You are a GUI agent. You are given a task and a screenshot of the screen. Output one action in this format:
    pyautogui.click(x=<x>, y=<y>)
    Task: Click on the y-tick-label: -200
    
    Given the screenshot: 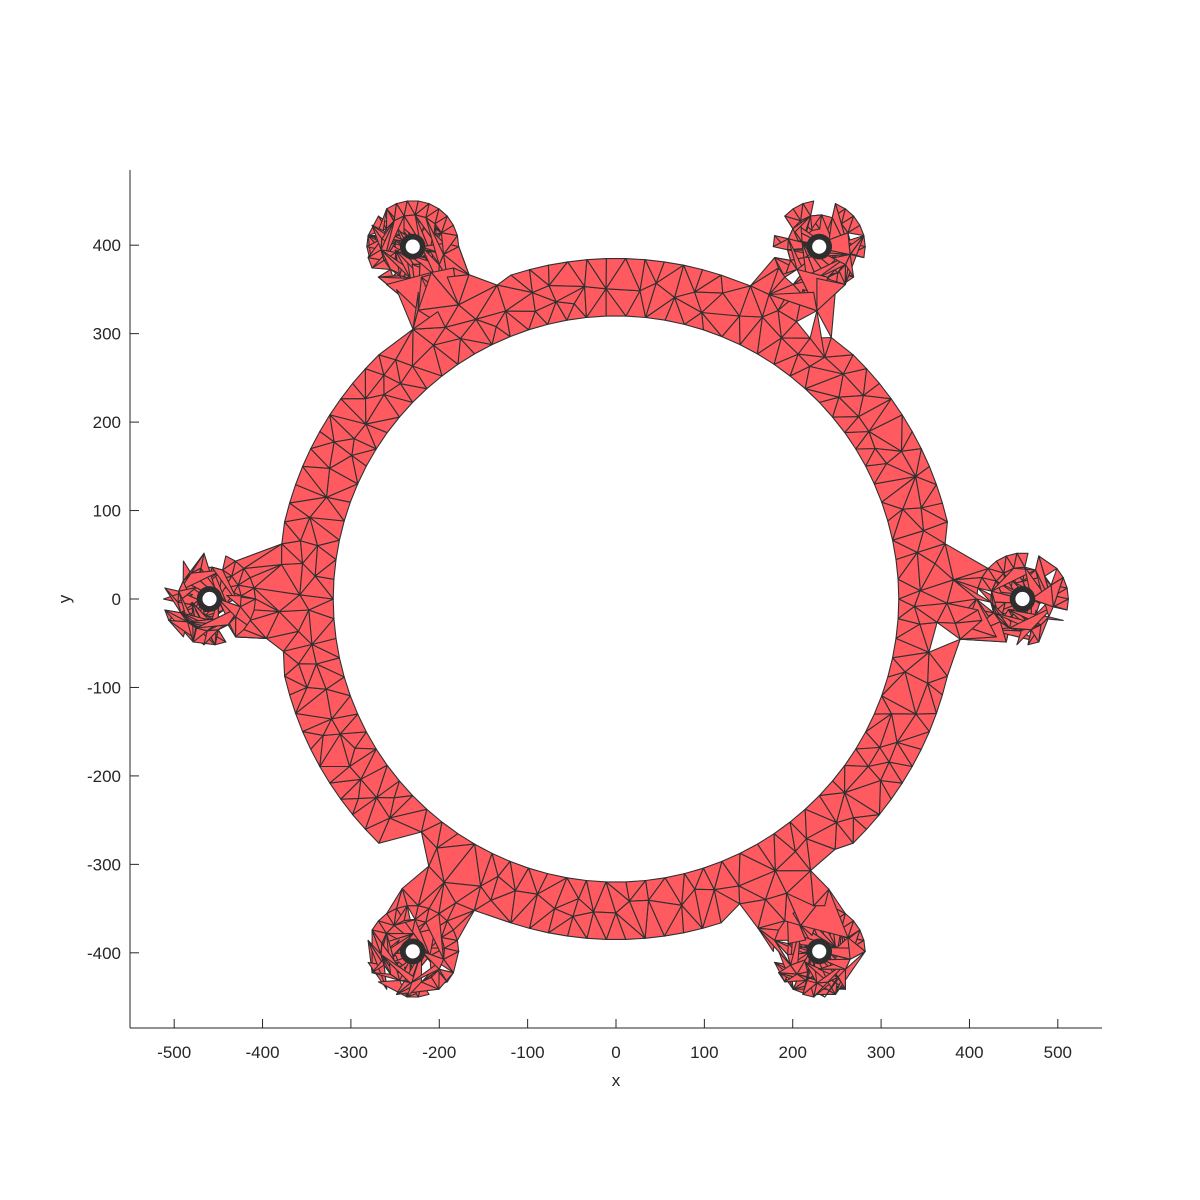 What is the action you would take?
    pyautogui.click(x=104, y=776)
    